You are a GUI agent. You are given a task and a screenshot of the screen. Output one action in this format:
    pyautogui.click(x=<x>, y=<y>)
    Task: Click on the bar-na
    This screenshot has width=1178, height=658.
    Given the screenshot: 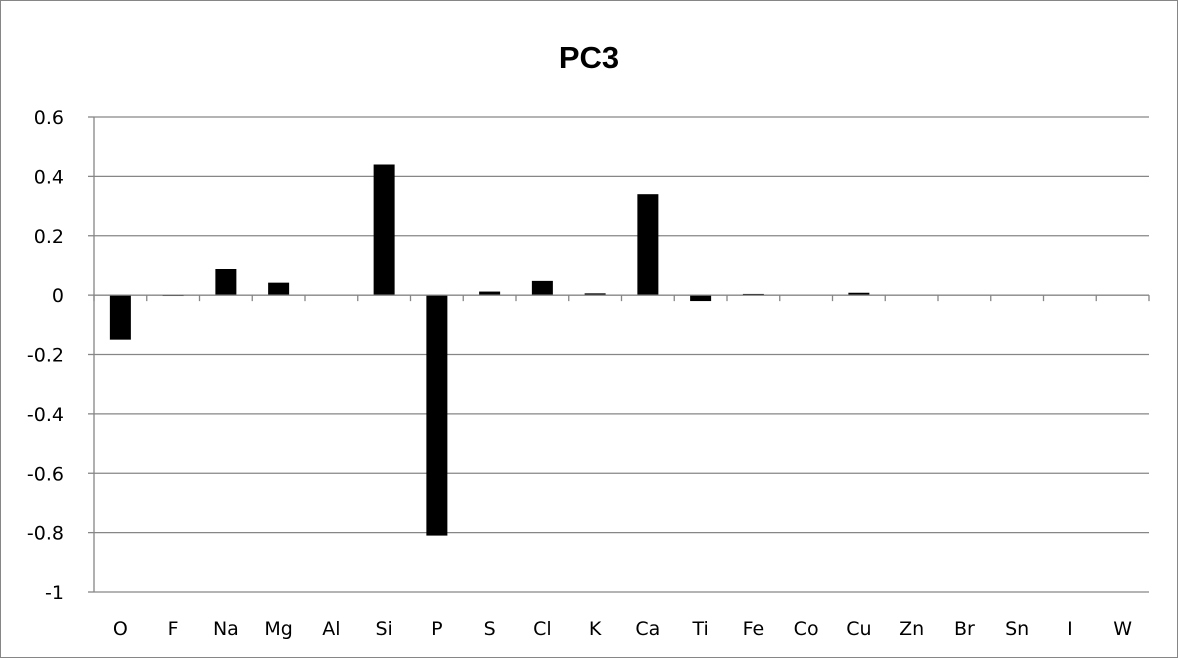 What is the action you would take?
    pyautogui.click(x=226, y=282)
    